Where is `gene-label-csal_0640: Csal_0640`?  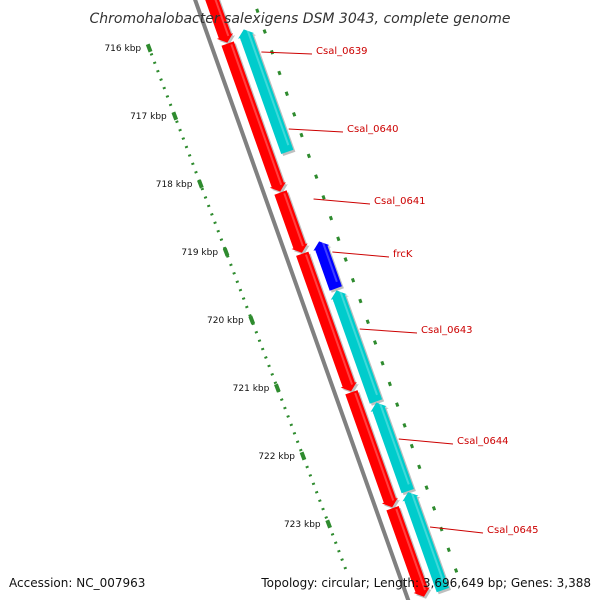
gene-label-csal_0640: Csal_0640 is located at coordinates (373, 129).